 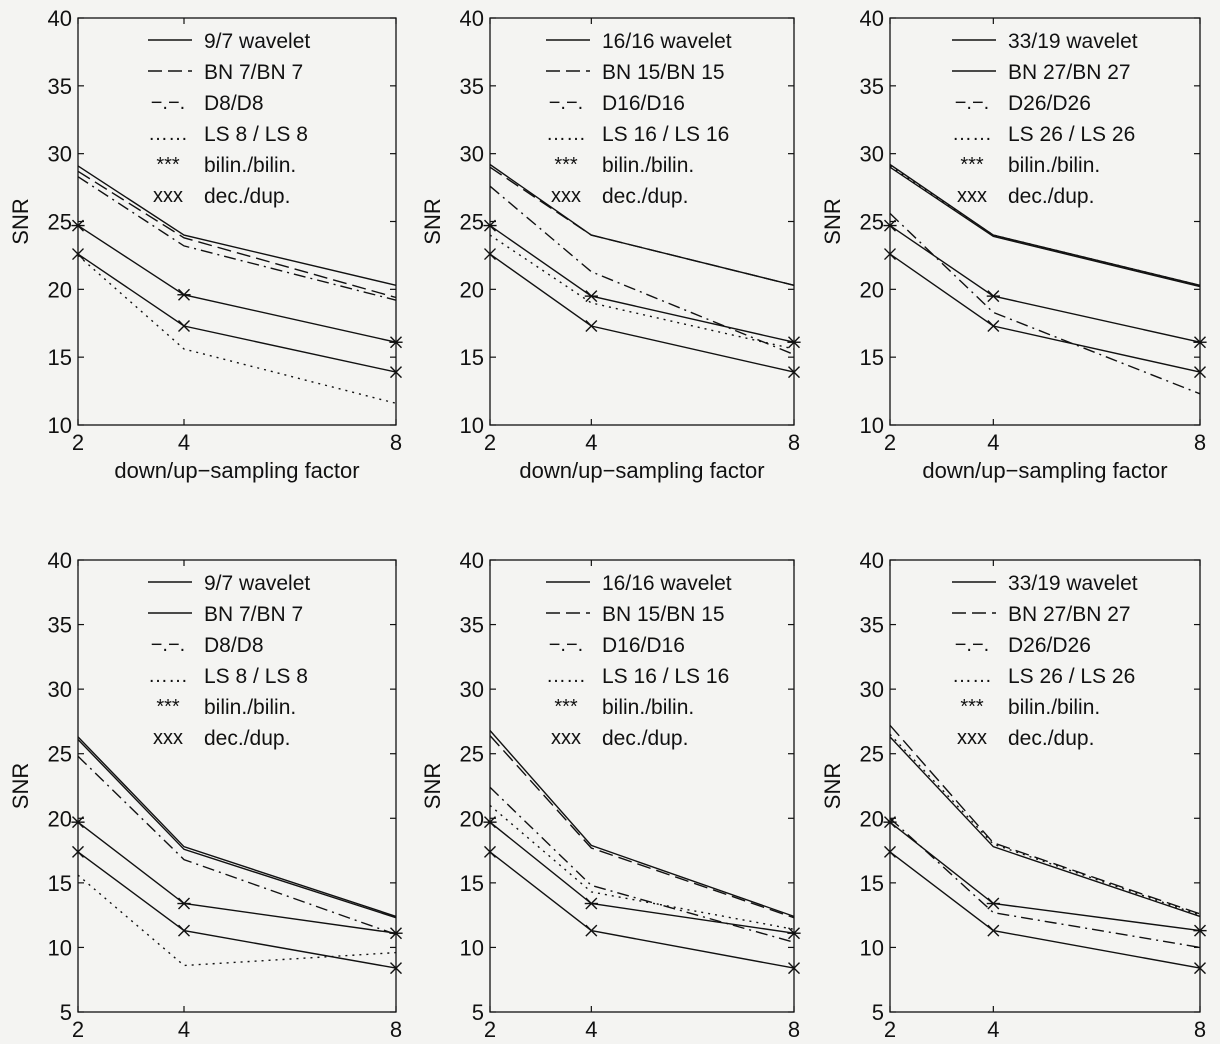 I want to click on legend-label: BN 27/BN 27, so click(x=1069, y=614).